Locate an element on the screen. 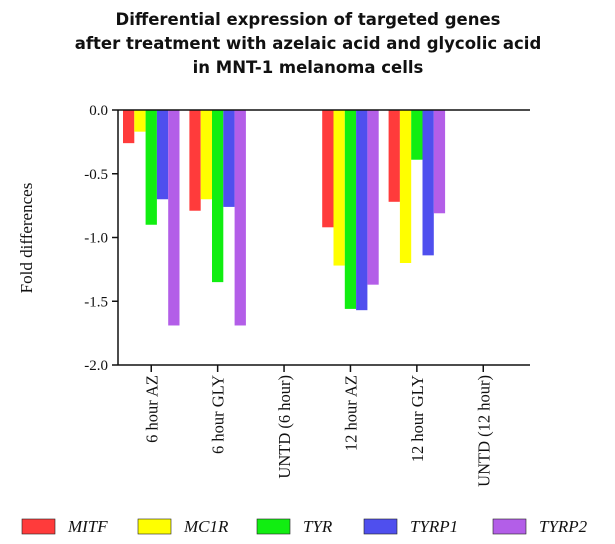  legend-label: TYRP1 is located at coordinates (434, 526).